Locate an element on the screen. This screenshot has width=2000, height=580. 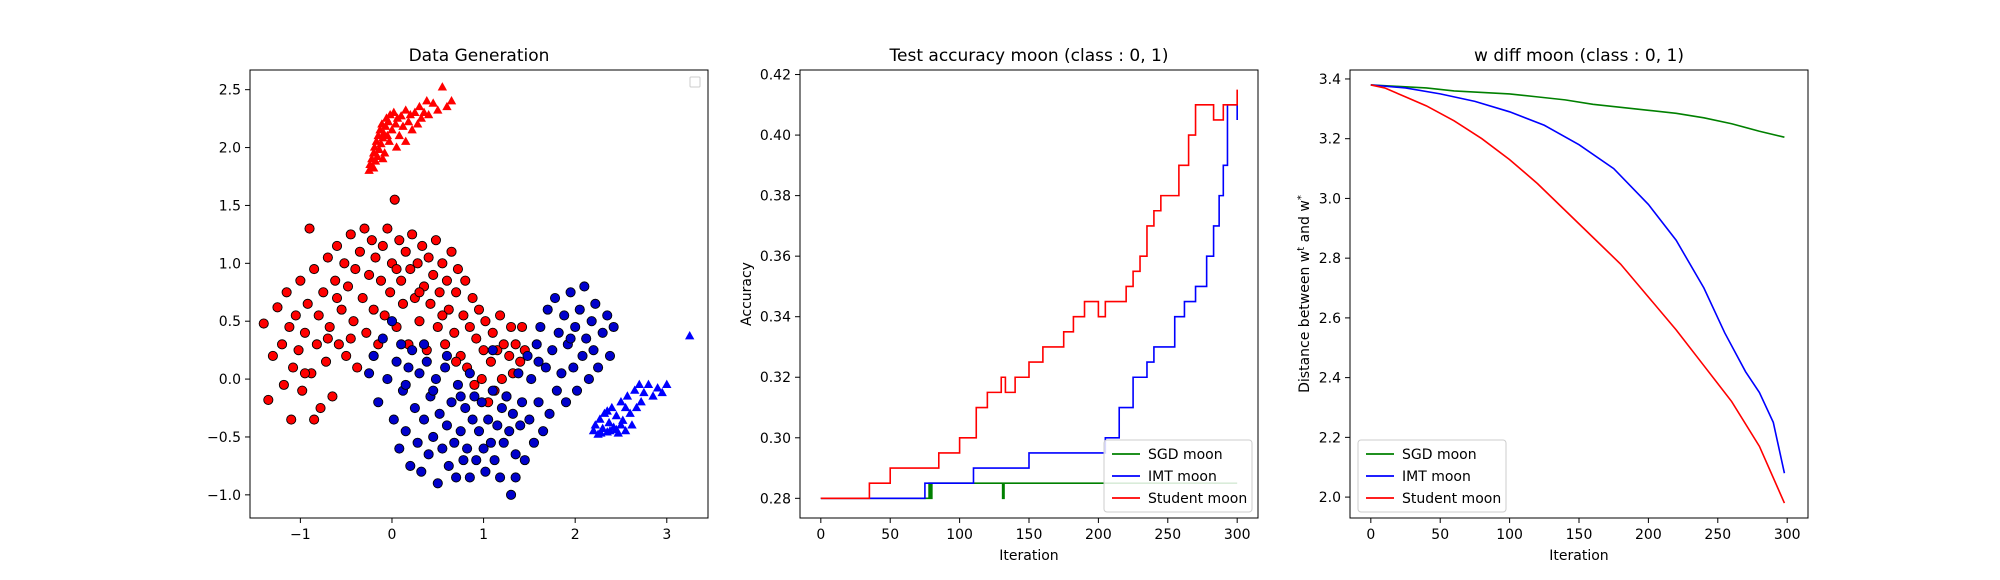
y-tick-label: −1.0 is located at coordinates (224, 496).